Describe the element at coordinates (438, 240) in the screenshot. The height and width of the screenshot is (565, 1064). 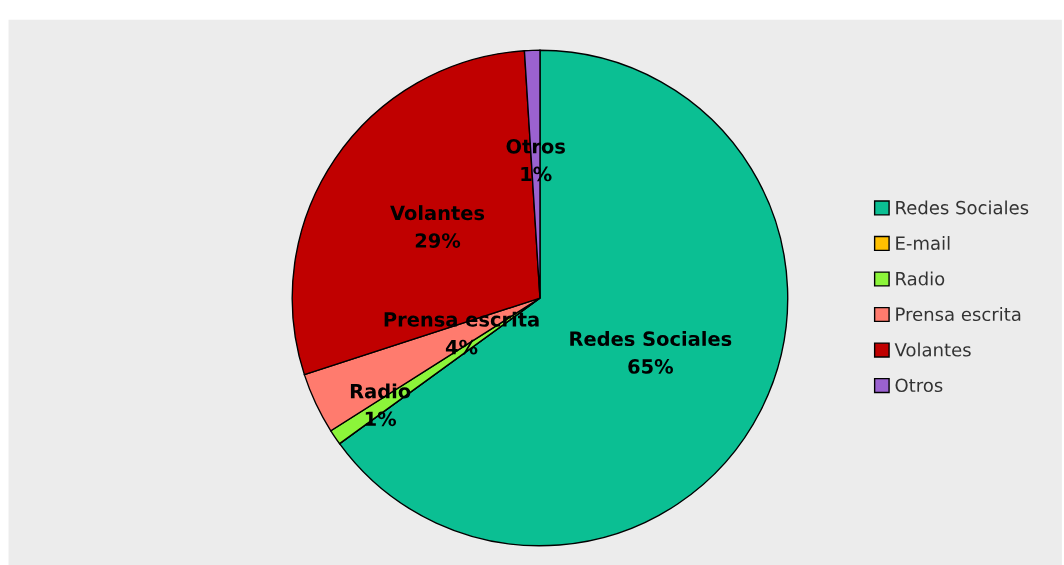
I see `data-label: 29%` at that location.